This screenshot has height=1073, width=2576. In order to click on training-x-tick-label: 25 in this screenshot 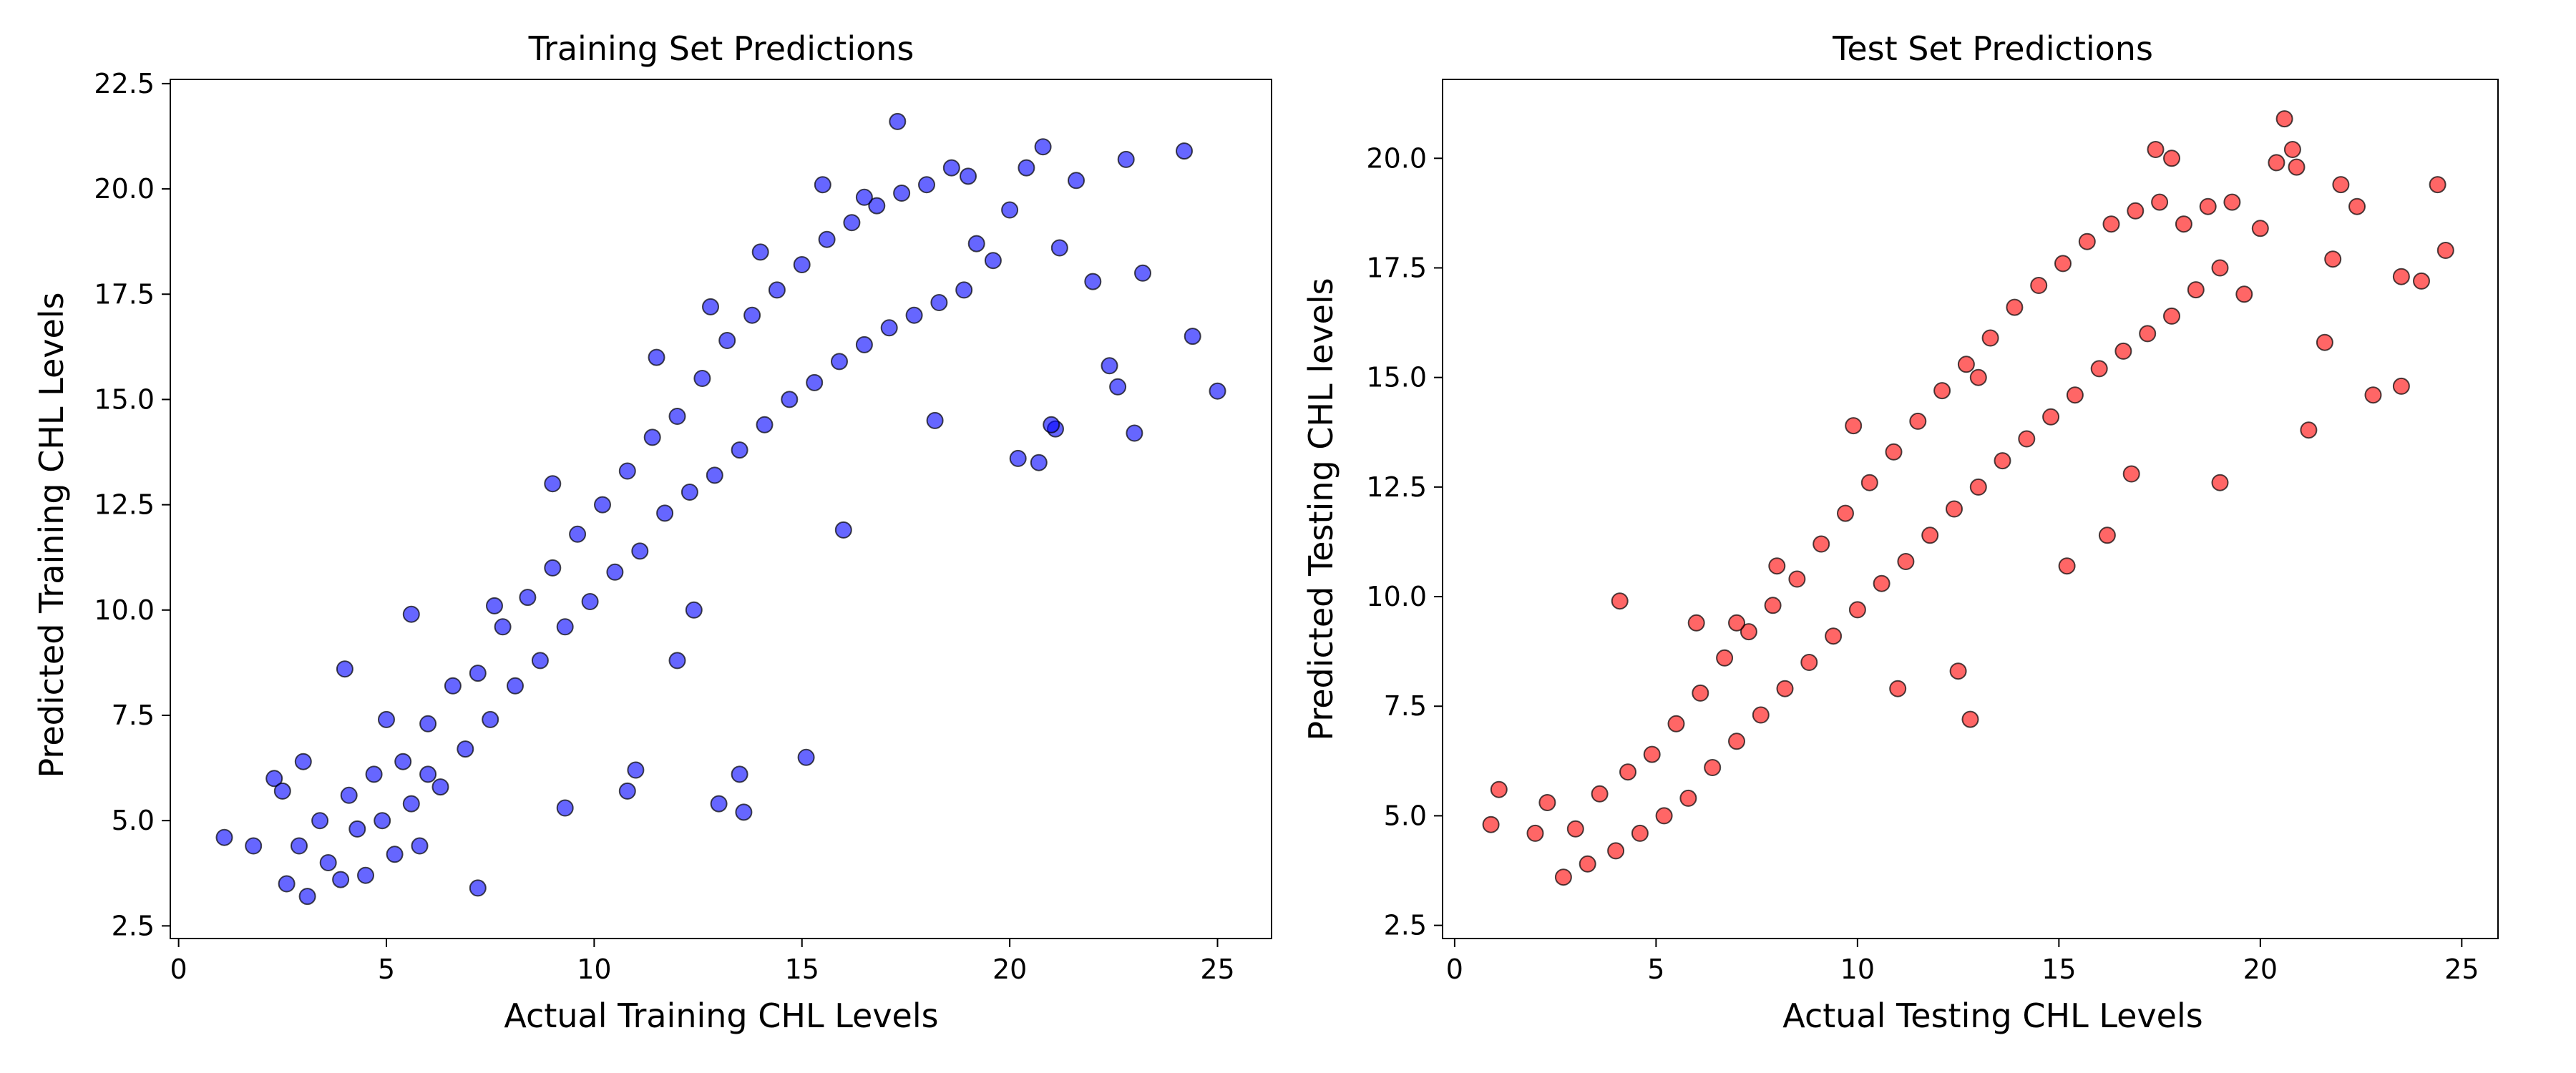, I will do `click(1217, 969)`.